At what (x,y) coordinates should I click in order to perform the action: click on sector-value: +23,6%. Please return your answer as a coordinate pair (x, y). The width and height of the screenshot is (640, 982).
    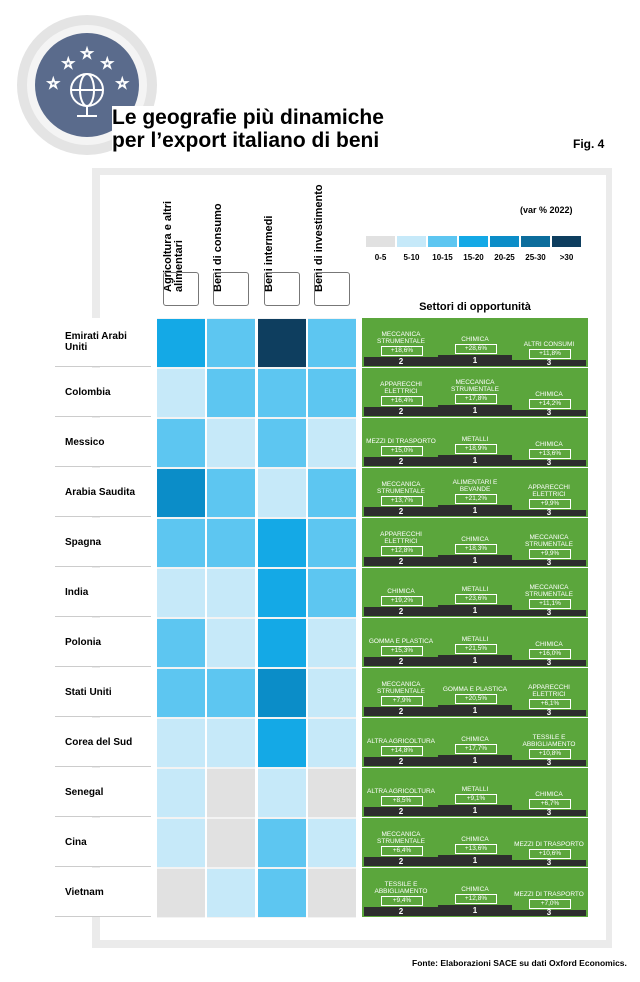
    Looking at the image, I should click on (476, 599).